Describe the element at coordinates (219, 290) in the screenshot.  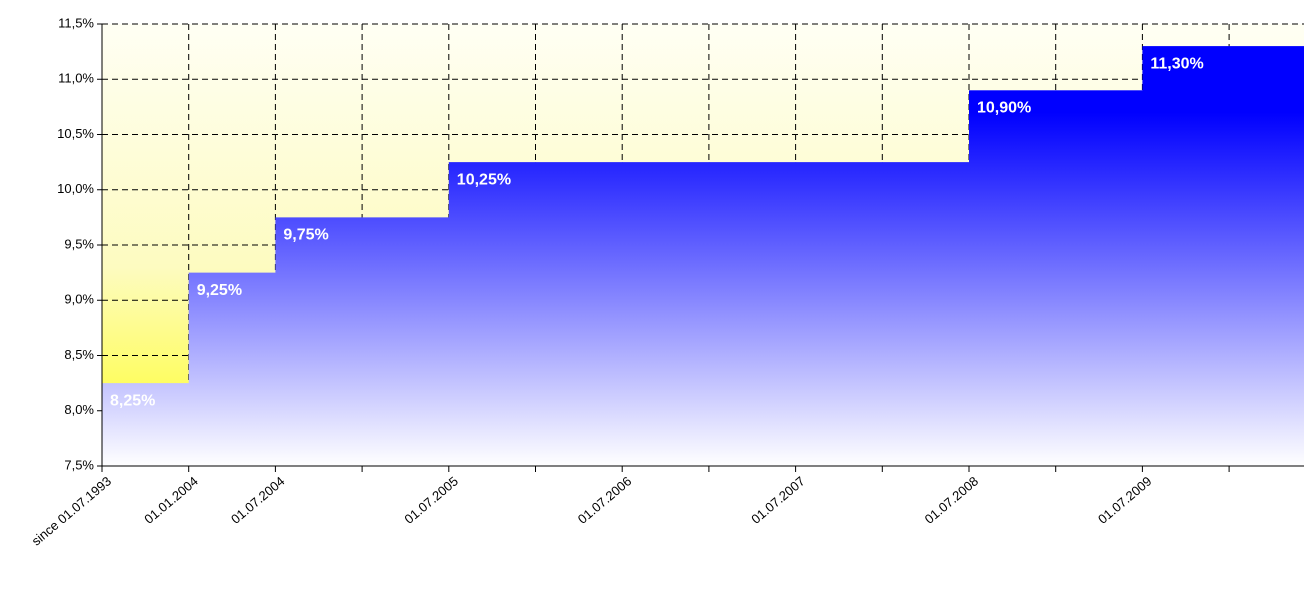
I see `data-label: 9,25%` at that location.